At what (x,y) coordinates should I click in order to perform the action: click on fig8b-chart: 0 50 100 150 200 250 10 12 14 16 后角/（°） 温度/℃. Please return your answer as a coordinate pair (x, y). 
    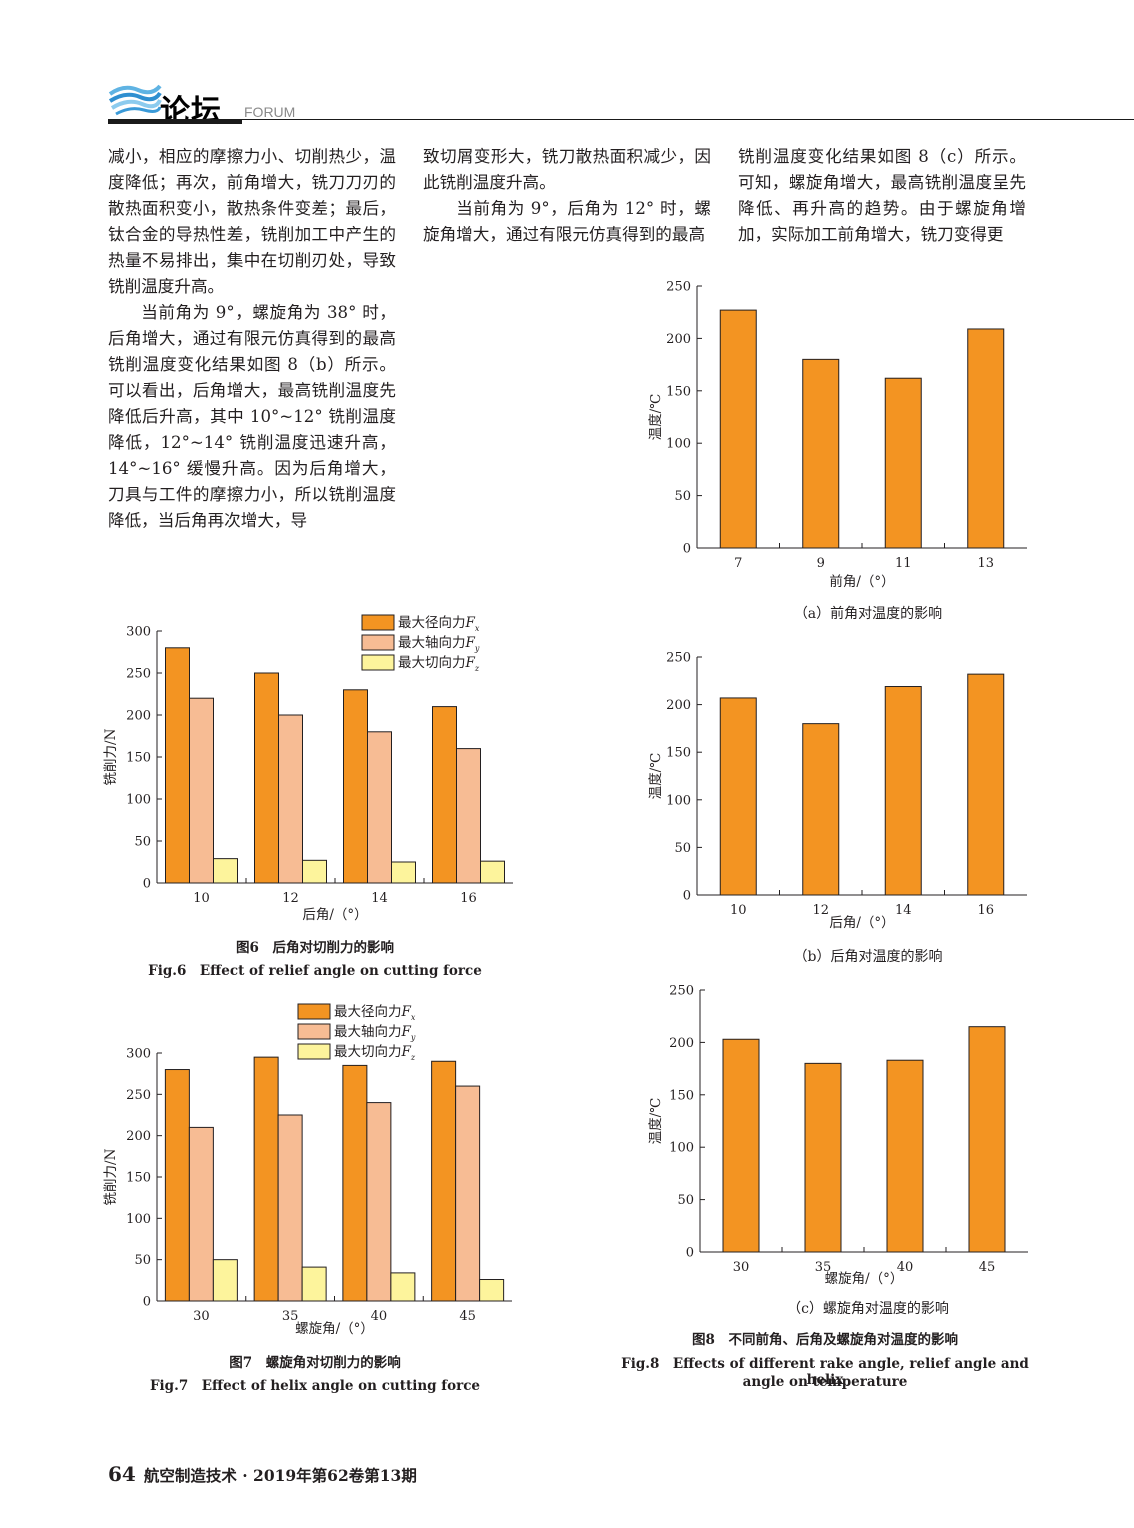
    Looking at the image, I should click on (837, 791).